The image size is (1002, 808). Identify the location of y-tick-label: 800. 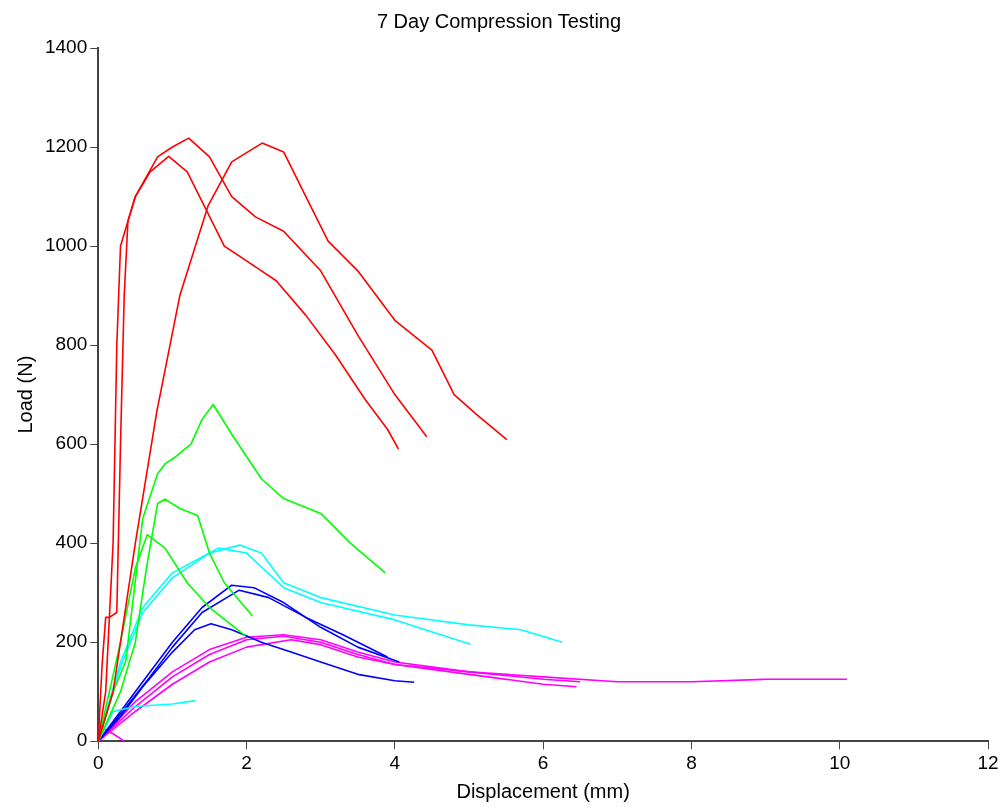
(71, 344).